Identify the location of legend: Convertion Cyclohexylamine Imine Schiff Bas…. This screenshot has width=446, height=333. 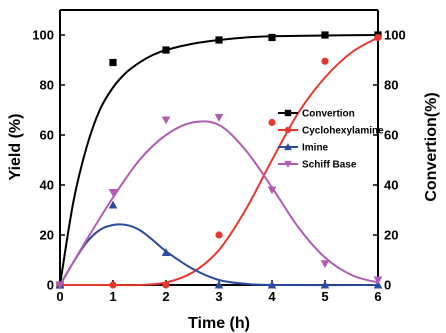
(331, 140).